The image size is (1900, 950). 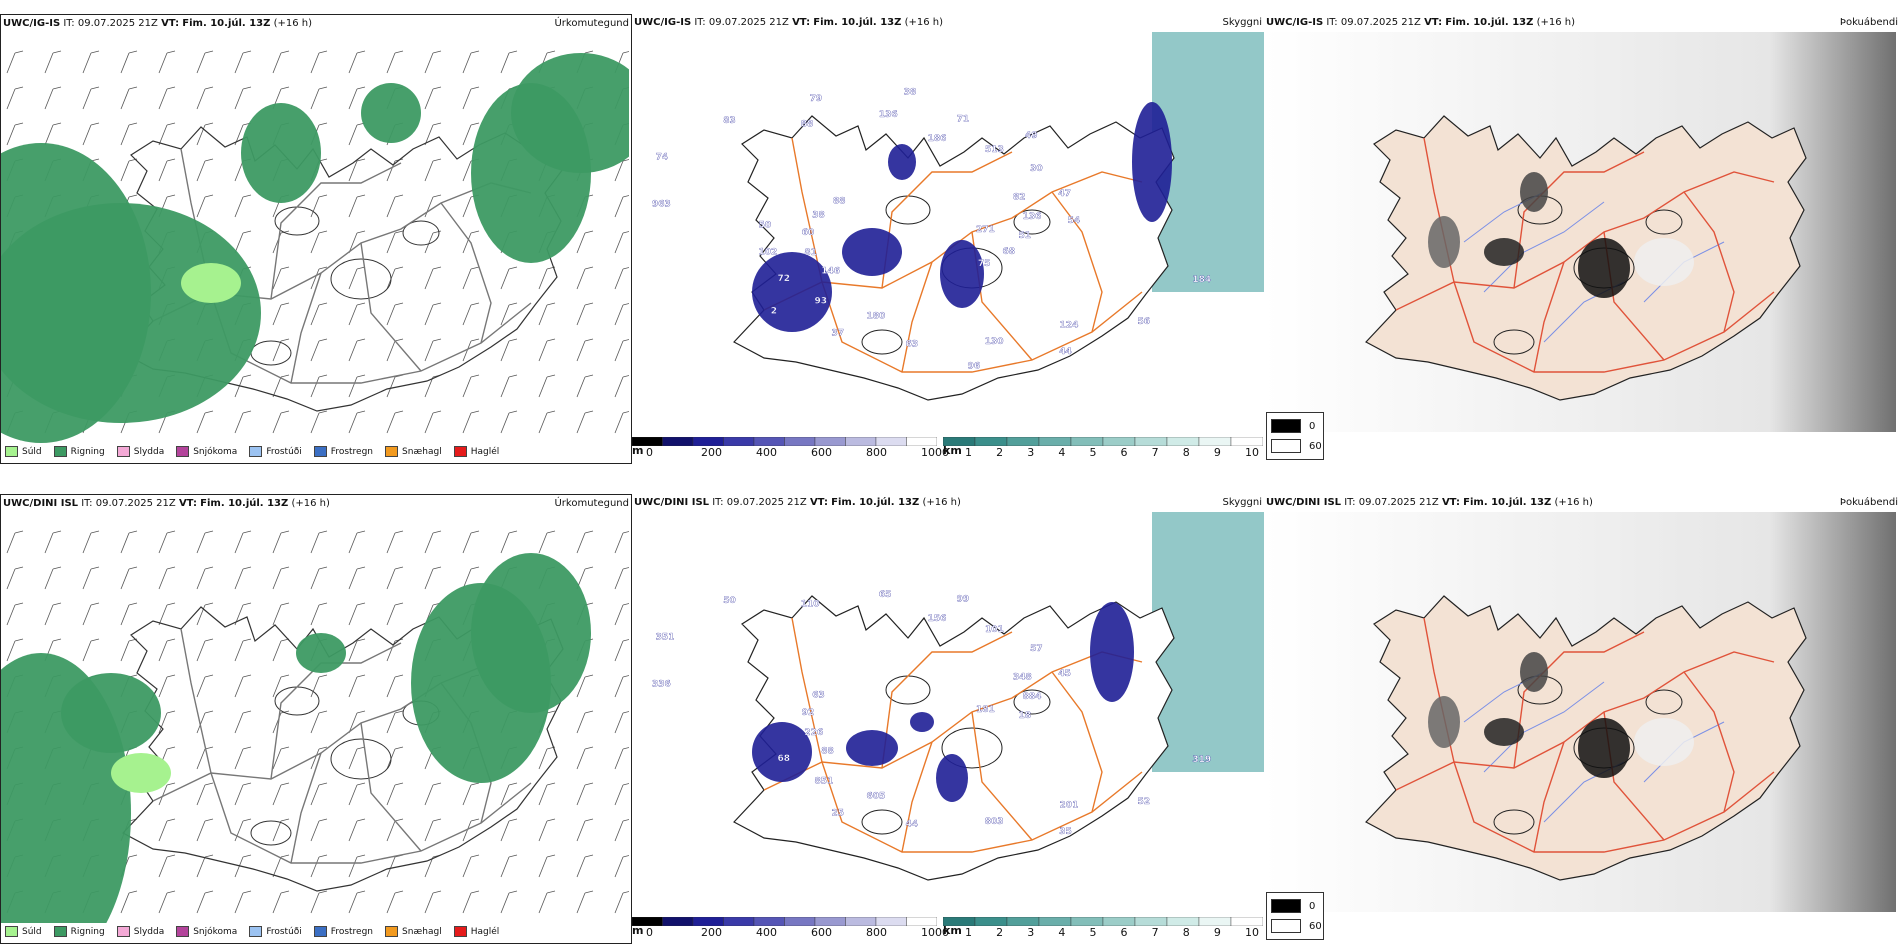 I want to click on cloud-base-label: 35, so click(x=1065, y=832).